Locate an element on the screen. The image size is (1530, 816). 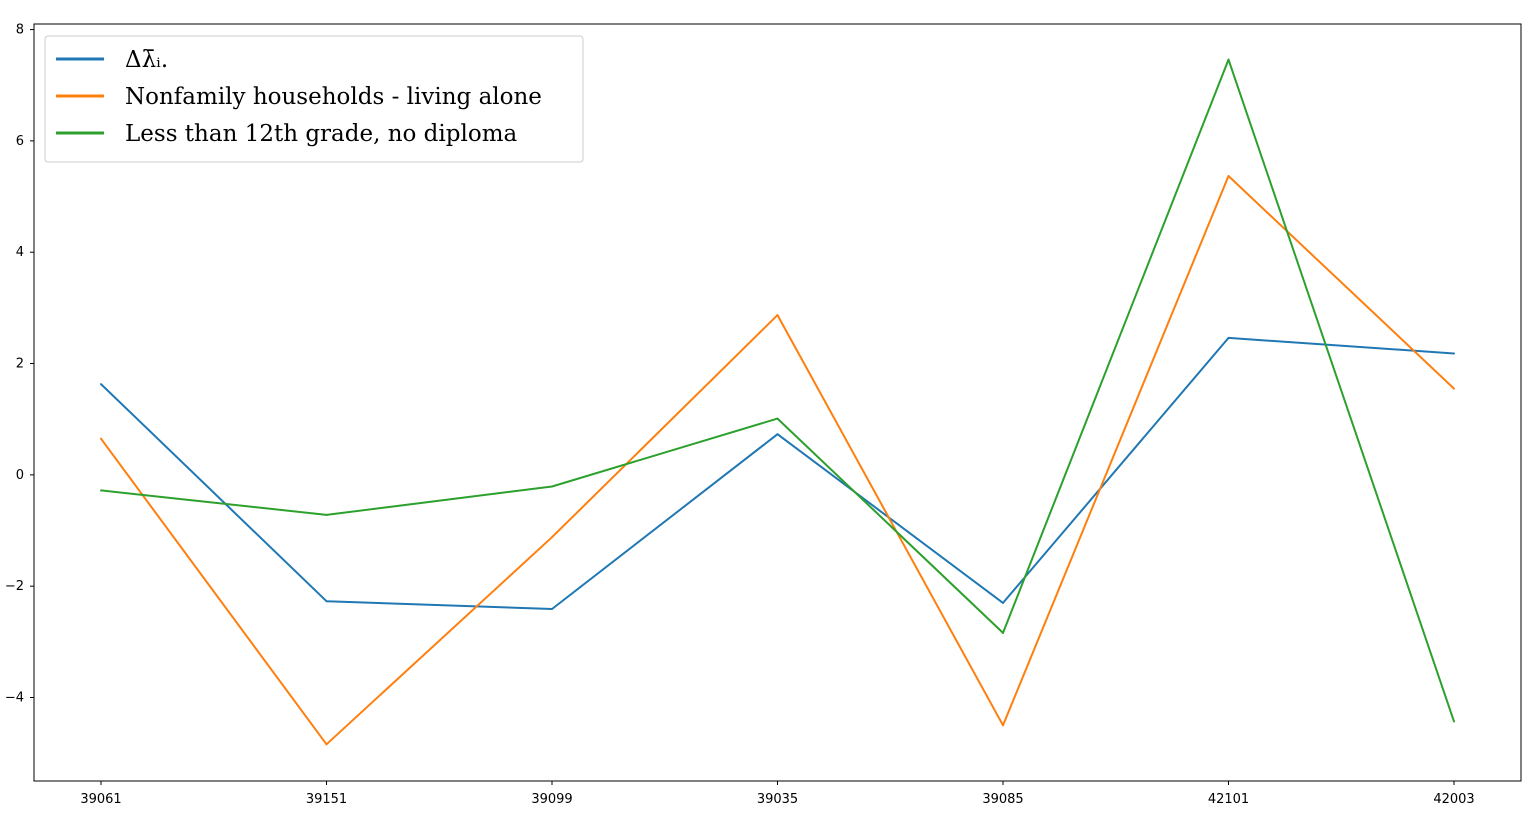
y-axis: 8 6 4 2 0 −2 −4 is located at coordinates (19, 364).